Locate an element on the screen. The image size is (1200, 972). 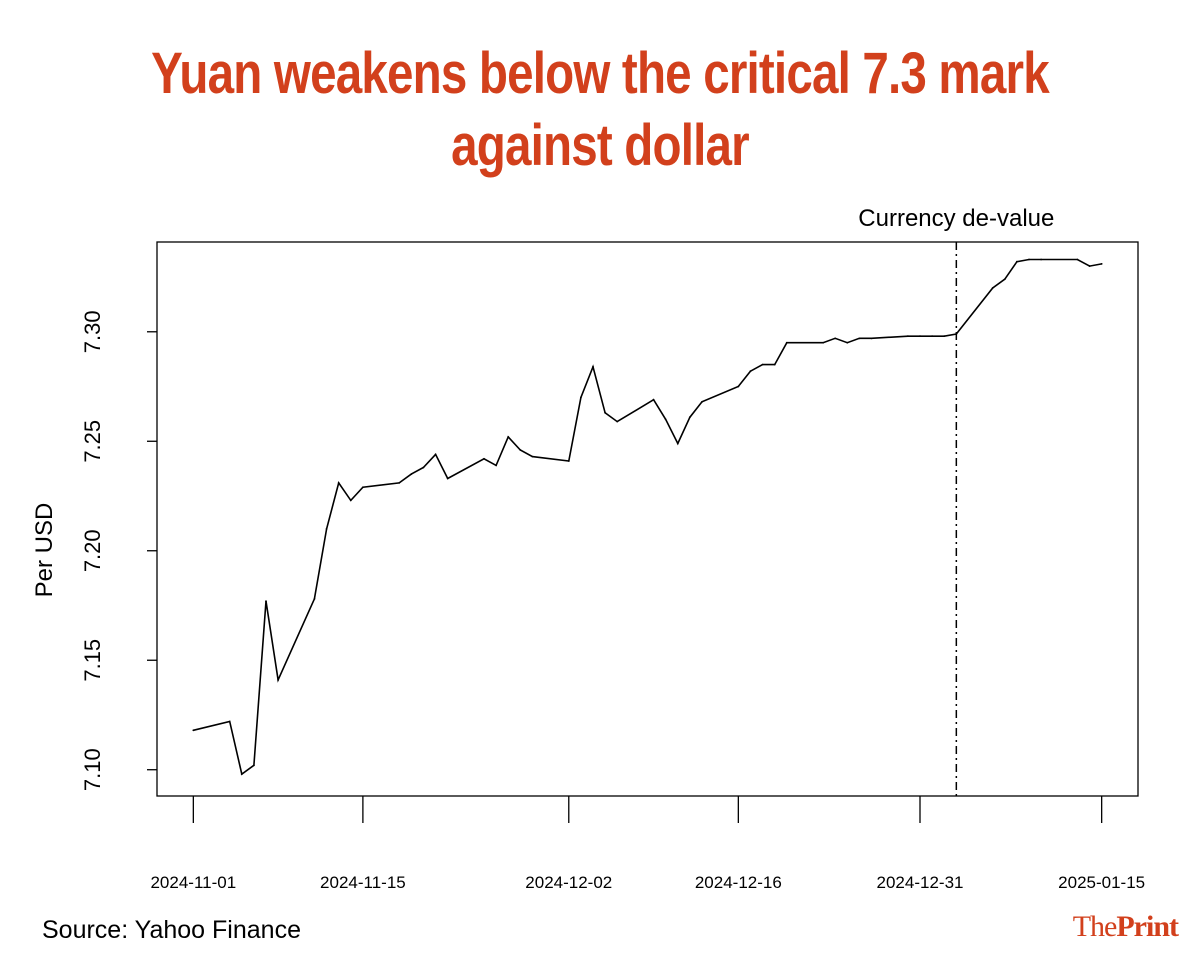
theprint-logo: ThePrint is located at coordinates (1125, 927).